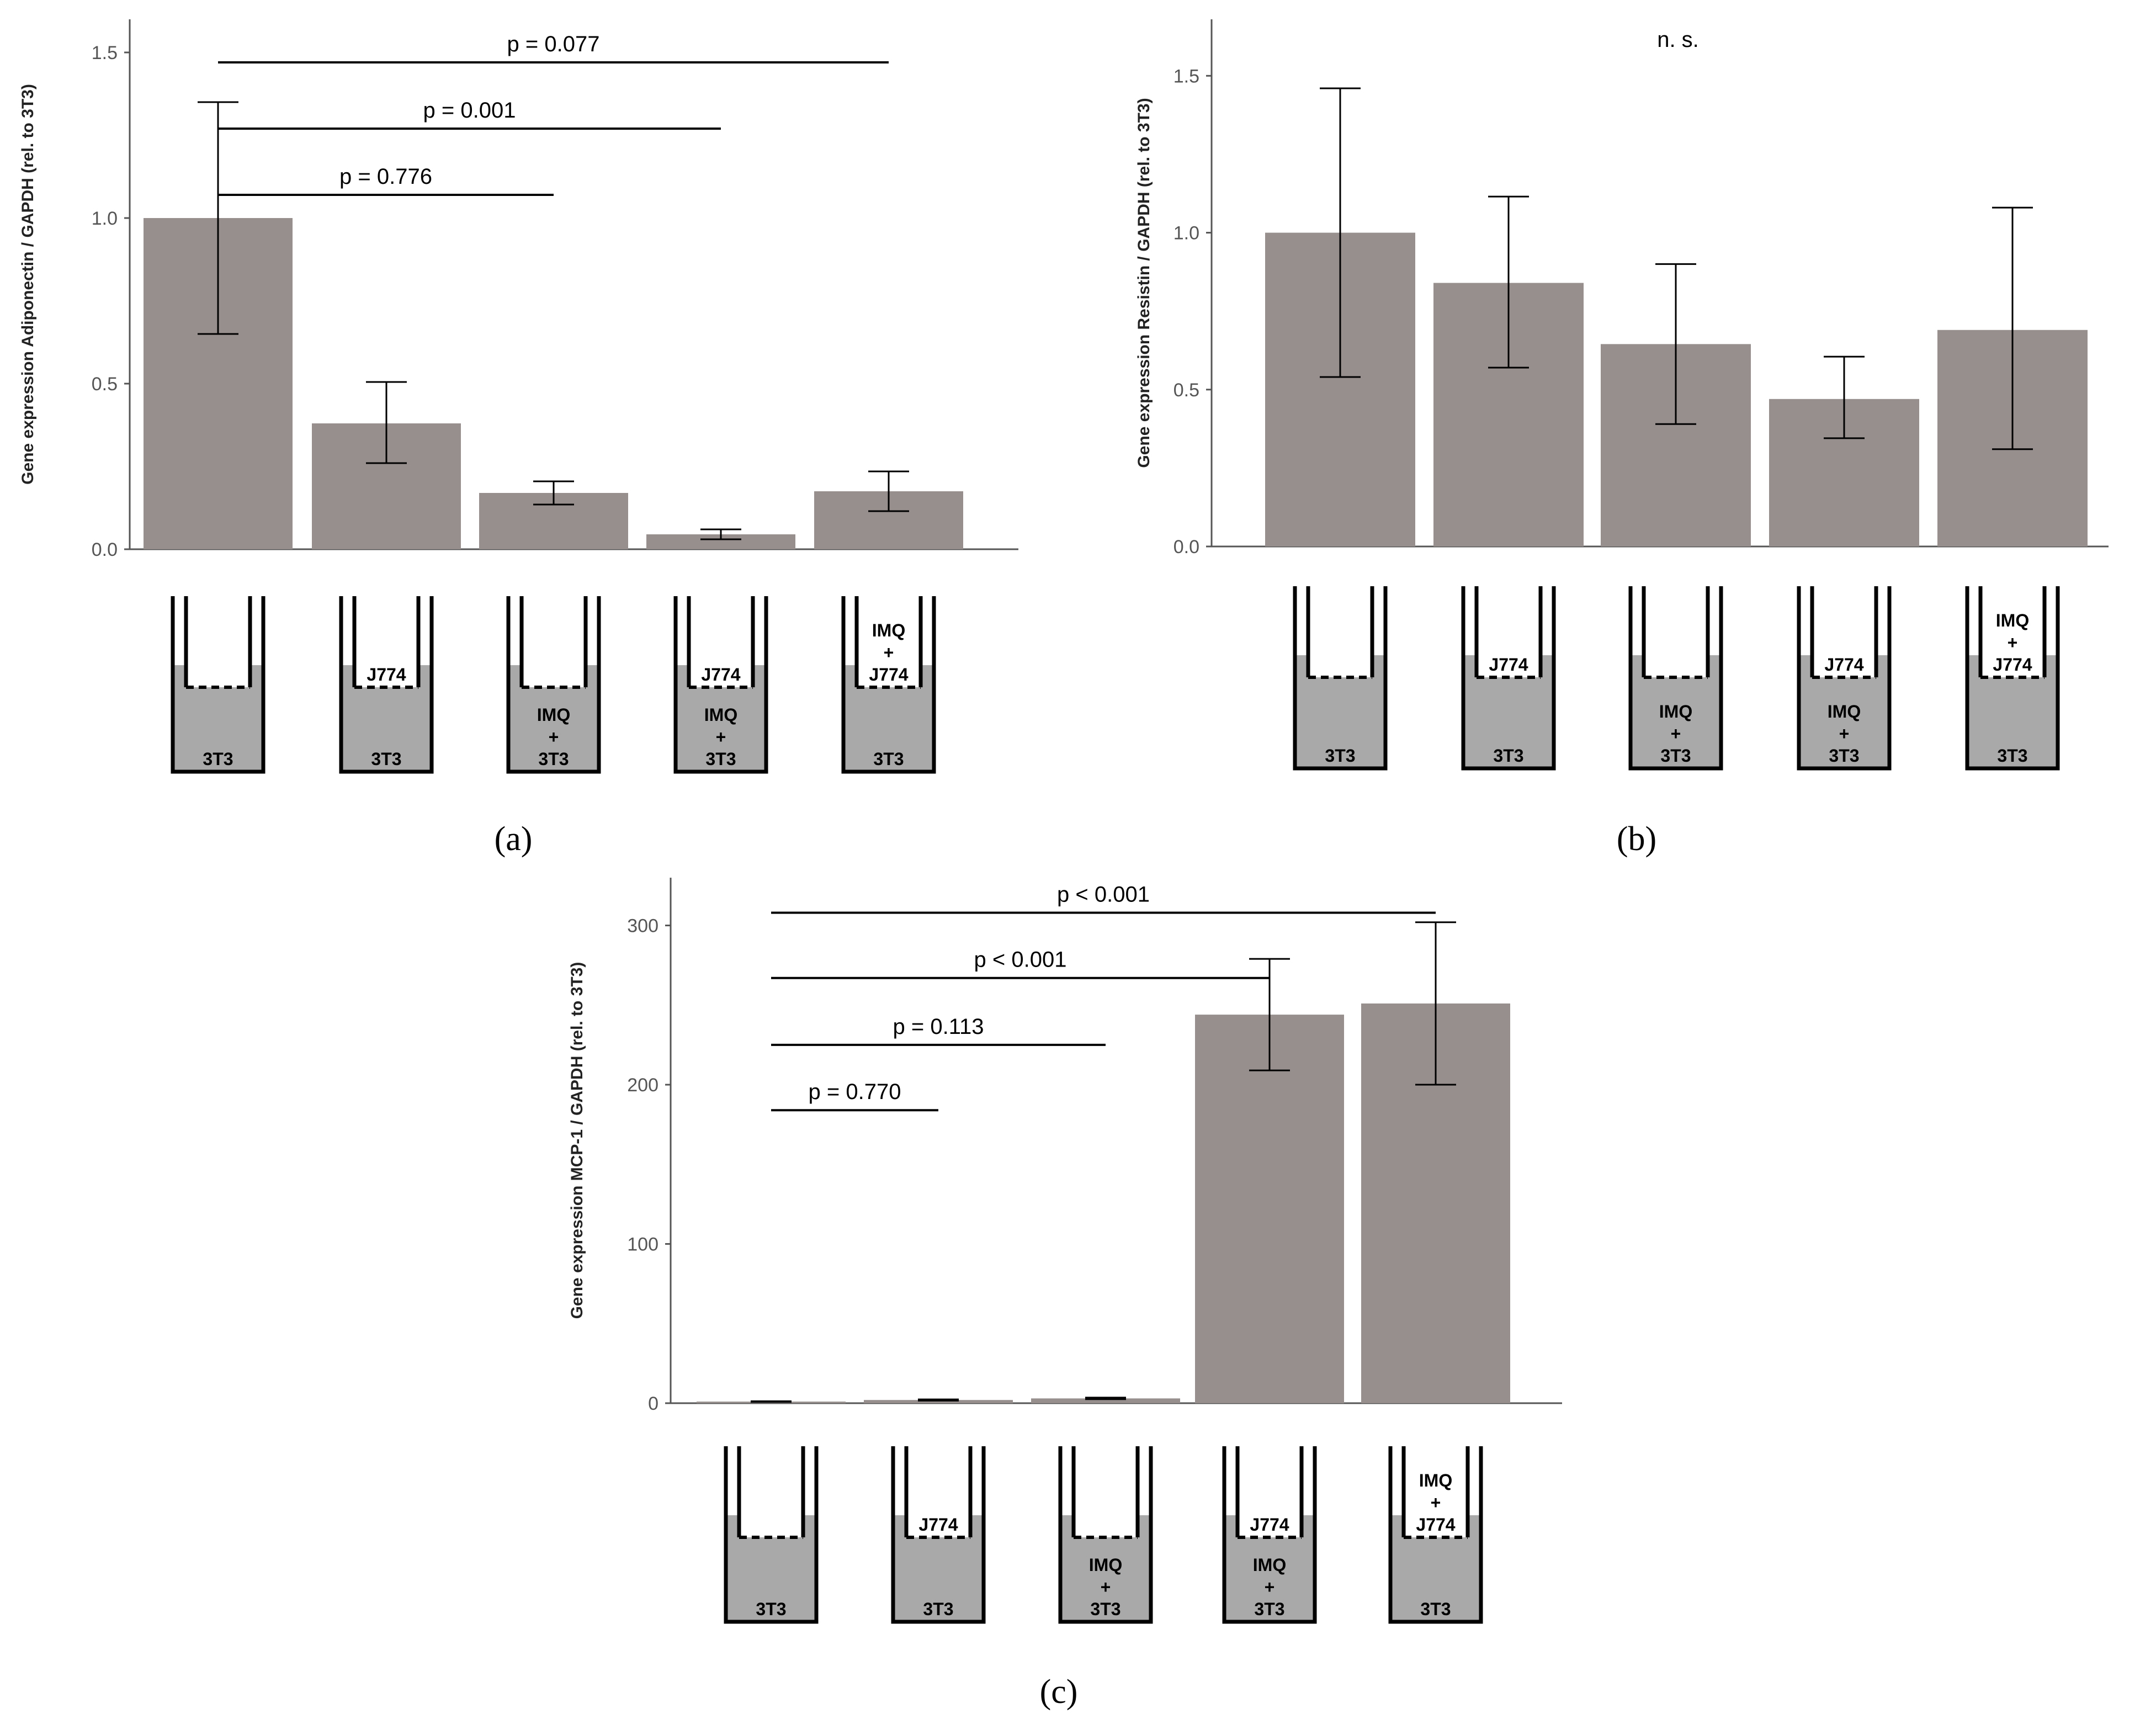 The height and width of the screenshot is (1725, 2156). I want to click on y-tick-label: 300, so click(643, 927).